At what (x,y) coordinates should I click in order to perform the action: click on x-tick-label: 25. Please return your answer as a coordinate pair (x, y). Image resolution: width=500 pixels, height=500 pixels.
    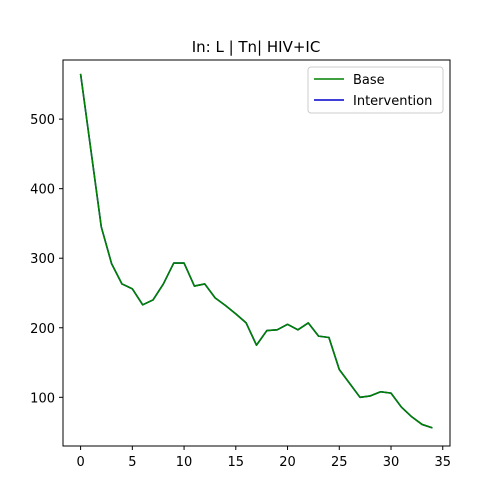
    Looking at the image, I should click on (339, 462).